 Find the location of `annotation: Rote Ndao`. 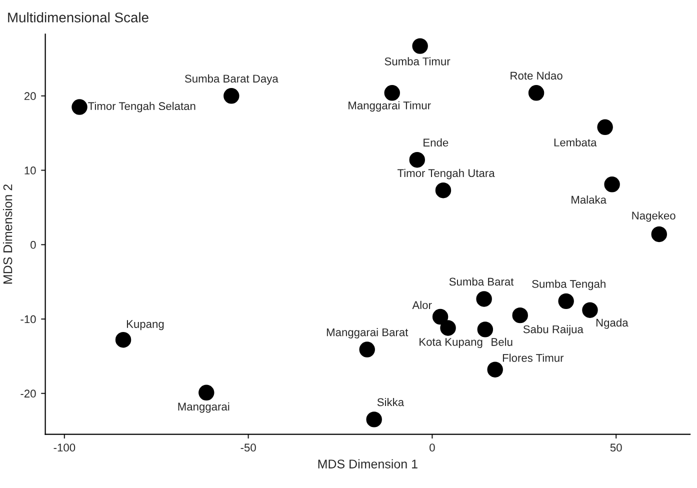

annotation: Rote Ndao is located at coordinates (536, 75).